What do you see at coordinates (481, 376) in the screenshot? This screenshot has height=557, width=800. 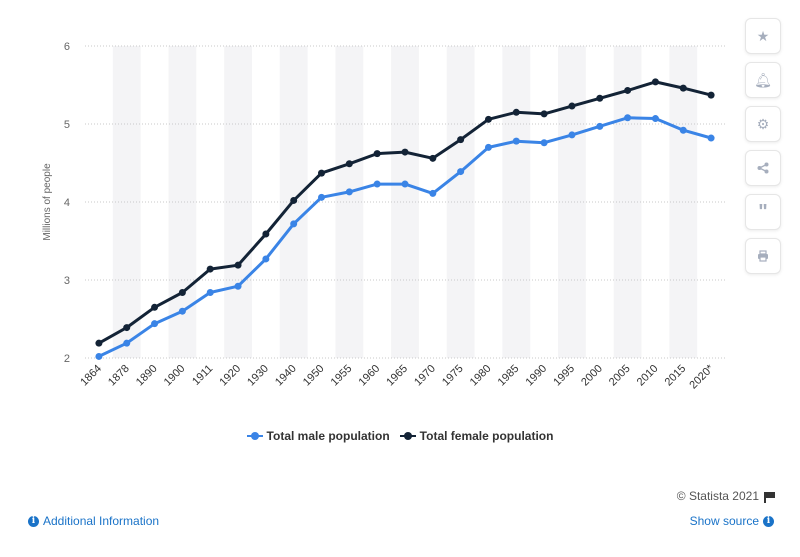 I see `x-tick-label: 1980` at bounding box center [481, 376].